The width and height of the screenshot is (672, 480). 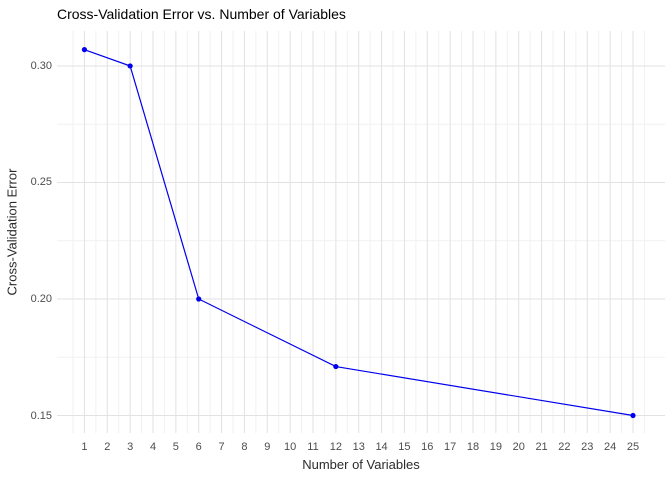 What do you see at coordinates (610, 447) in the screenshot?
I see `x-tick-label: 24` at bounding box center [610, 447].